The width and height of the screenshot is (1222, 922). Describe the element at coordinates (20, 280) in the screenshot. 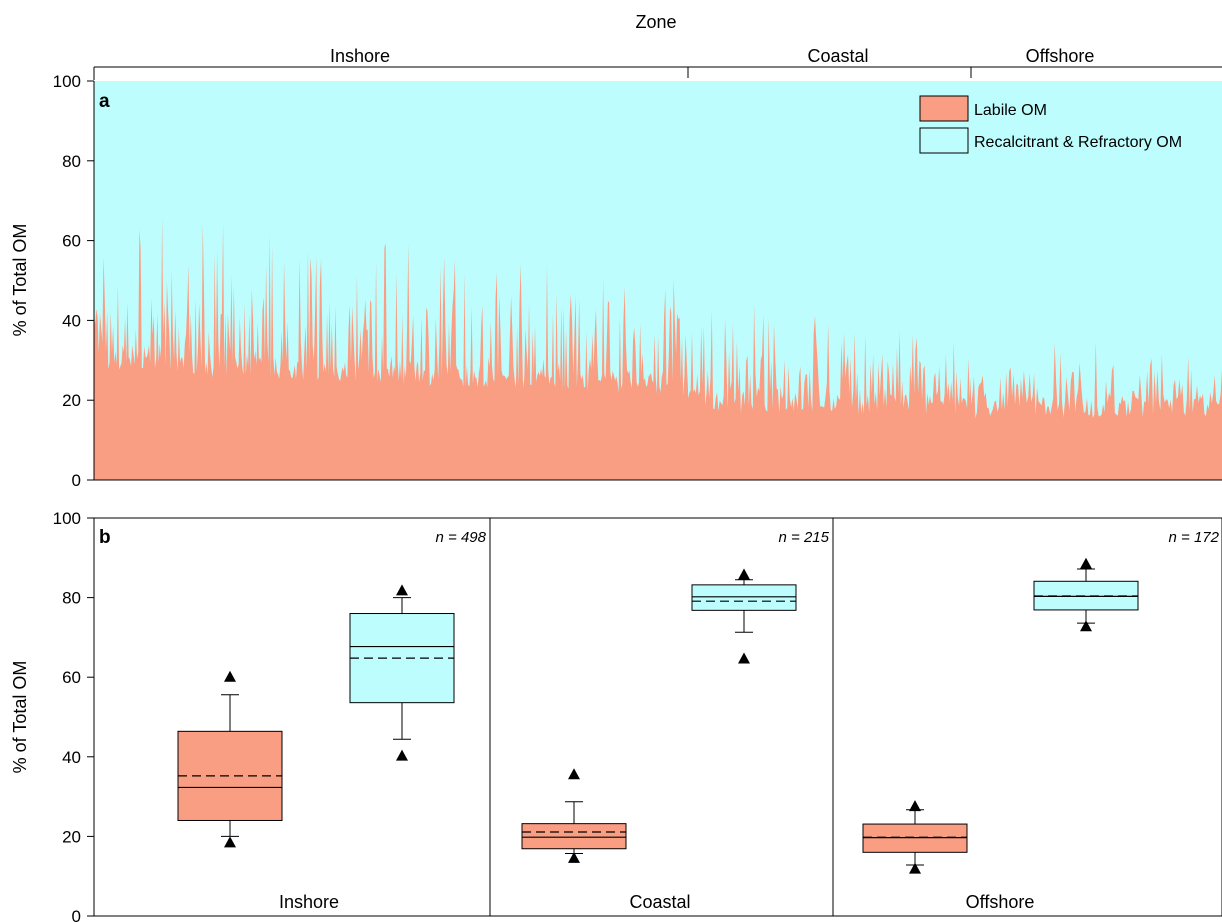

I see `panel-a-y-label: % of Total OM` at that location.